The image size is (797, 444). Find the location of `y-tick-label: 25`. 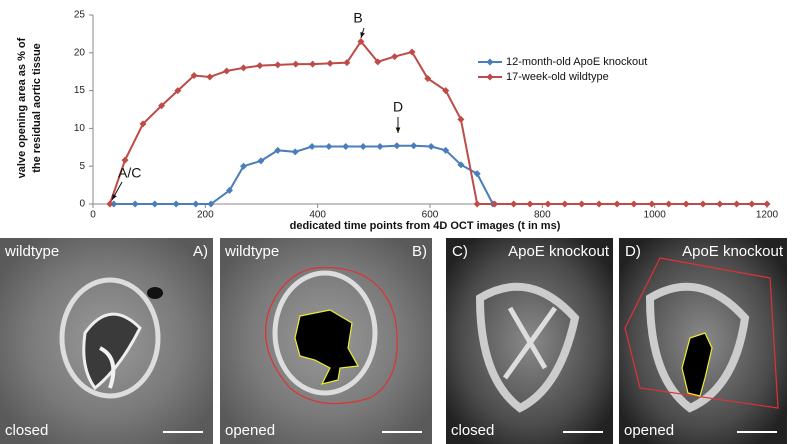

y-tick-label: 25 is located at coordinates (80, 15).